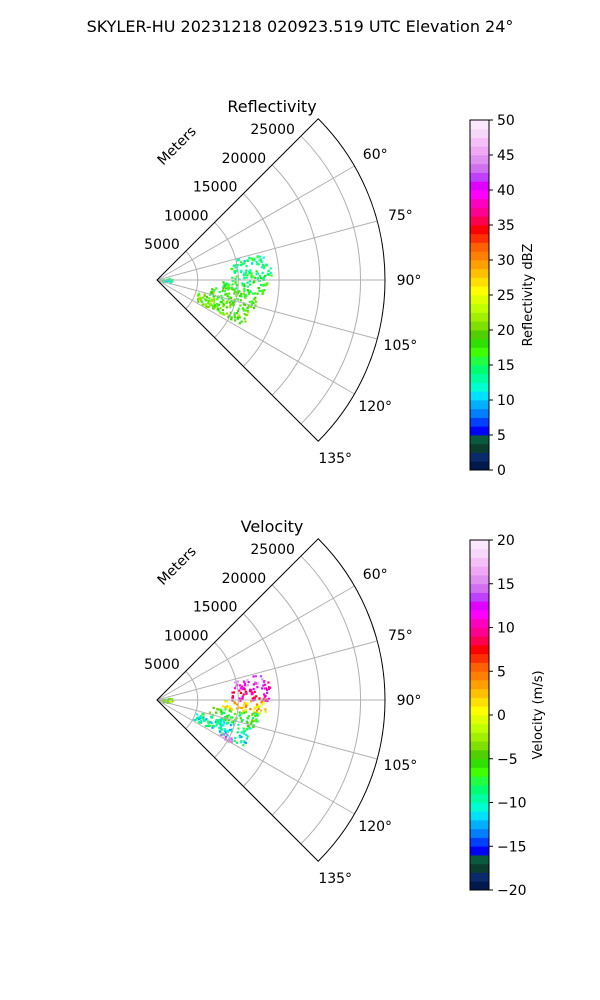  I want to click on reflectivity-colorbar: 0 5 10 15 20 25 30 35 40 45 50, so click(492, 296).